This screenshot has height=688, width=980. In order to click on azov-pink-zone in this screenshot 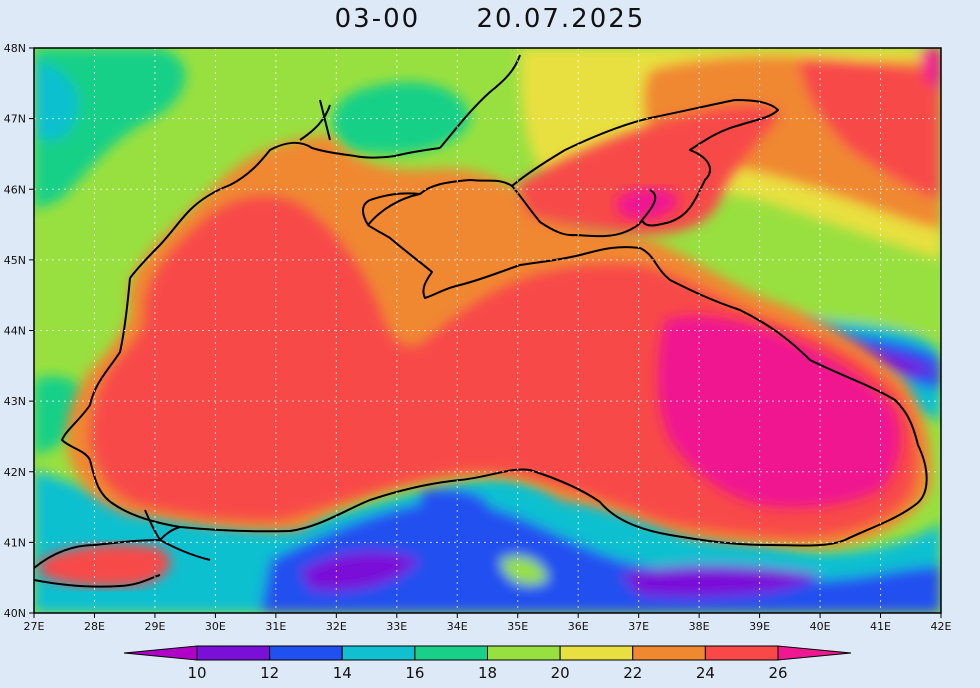, I will do `click(647, 203)`.